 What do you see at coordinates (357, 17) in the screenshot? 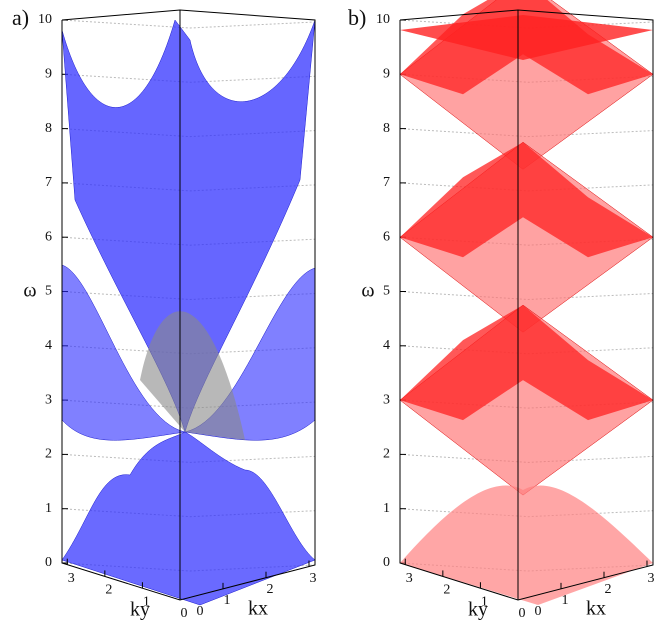
I see `panel-label: b)` at bounding box center [357, 17].